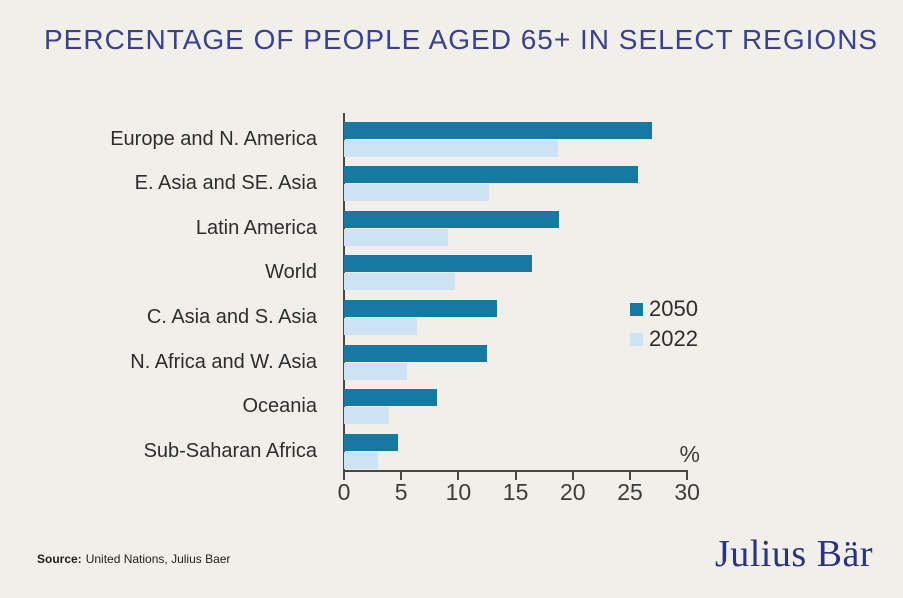 This screenshot has height=598, width=903. What do you see at coordinates (515, 492) in the screenshot?
I see `x-tick-label: 15` at bounding box center [515, 492].